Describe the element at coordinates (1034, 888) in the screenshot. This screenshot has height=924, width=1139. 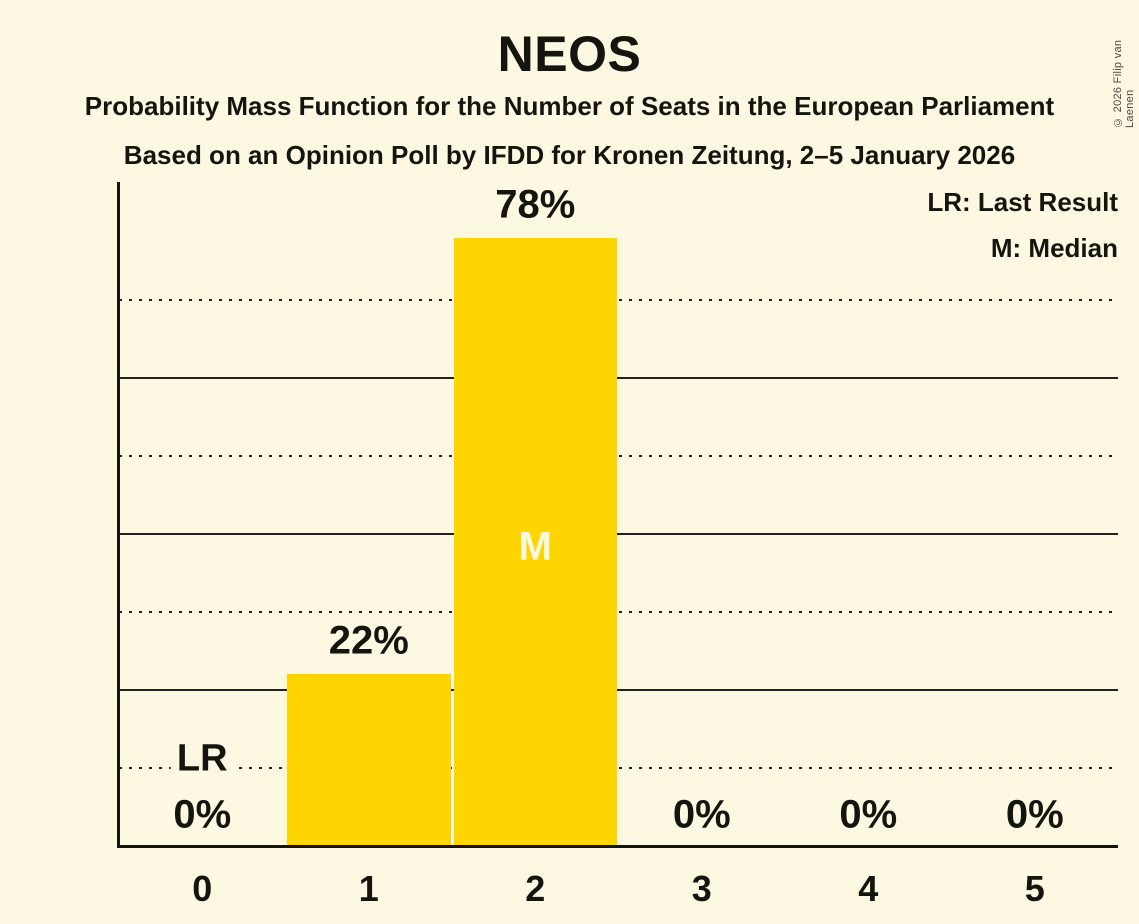
I see `x-tick-label-5: 5` at that location.